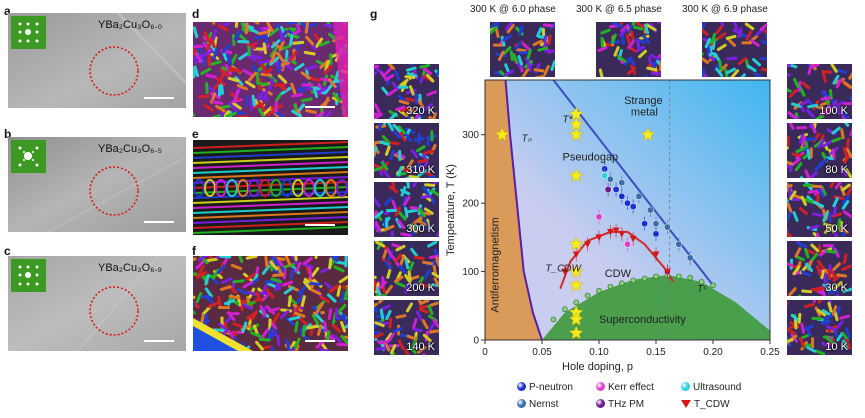  What do you see at coordinates (565, 272) in the screenshot?
I see `tcdw-data-point` at bounding box center [565, 272].